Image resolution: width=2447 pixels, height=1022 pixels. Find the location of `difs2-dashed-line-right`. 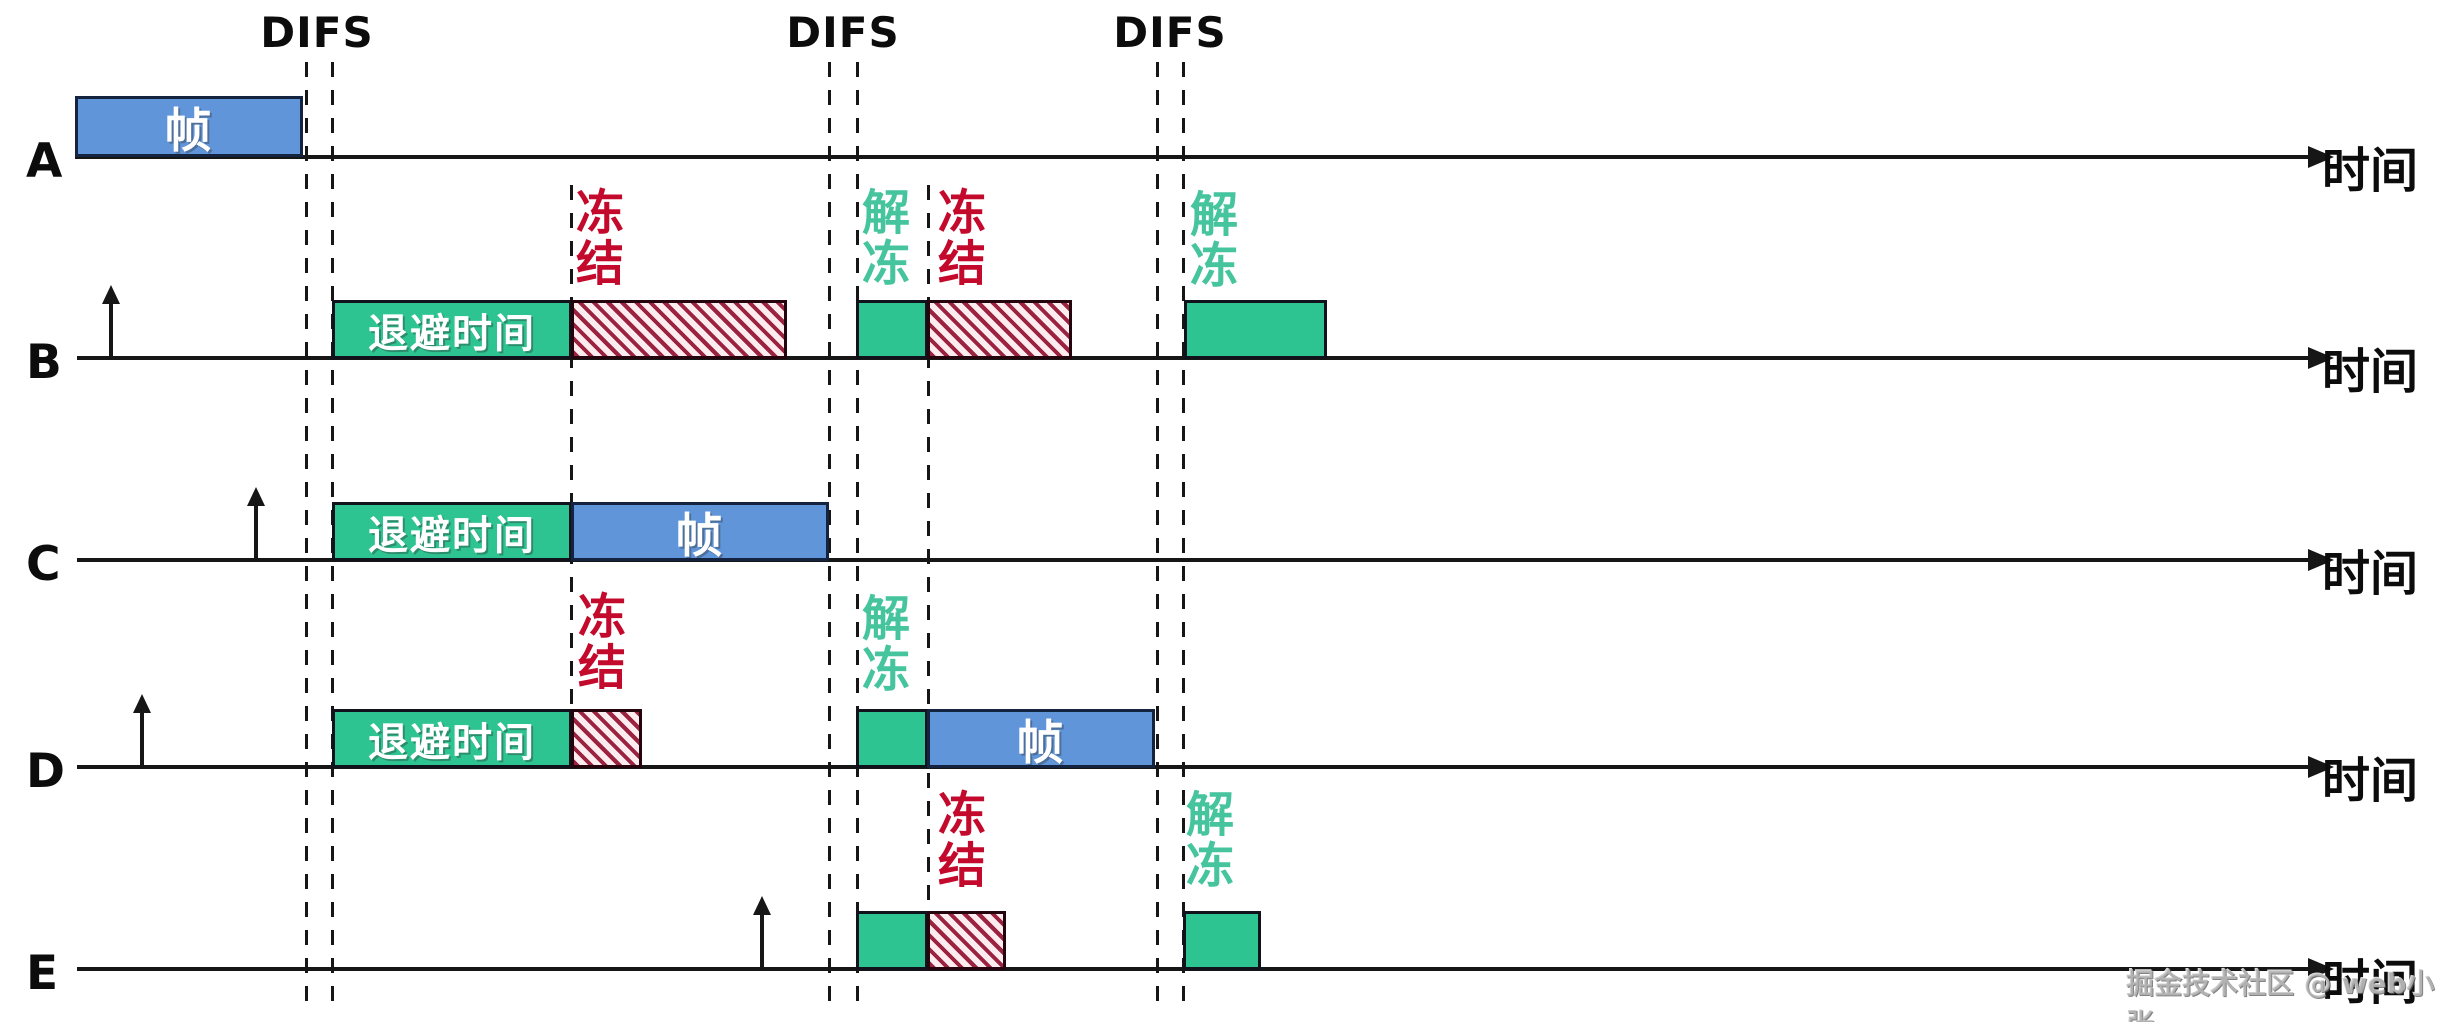

difs2-dashed-line-right is located at coordinates (857, 534).